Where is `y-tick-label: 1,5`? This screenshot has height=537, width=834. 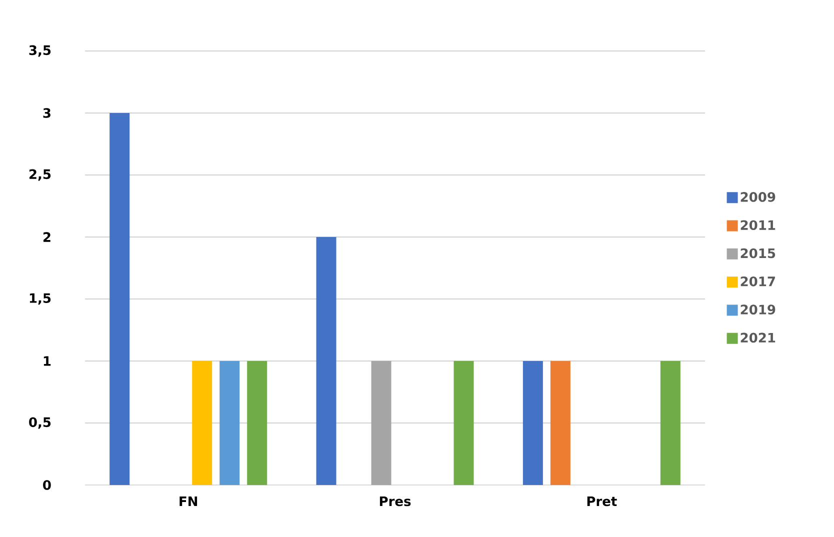 y-tick-label: 1,5 is located at coordinates (40, 299).